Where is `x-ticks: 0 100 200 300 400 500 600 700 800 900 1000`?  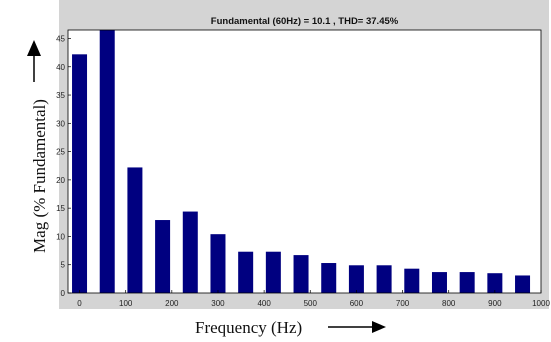 x-ticks: 0 100 200 300 400 500 600 700 800 900 1000 is located at coordinates (313, 299).